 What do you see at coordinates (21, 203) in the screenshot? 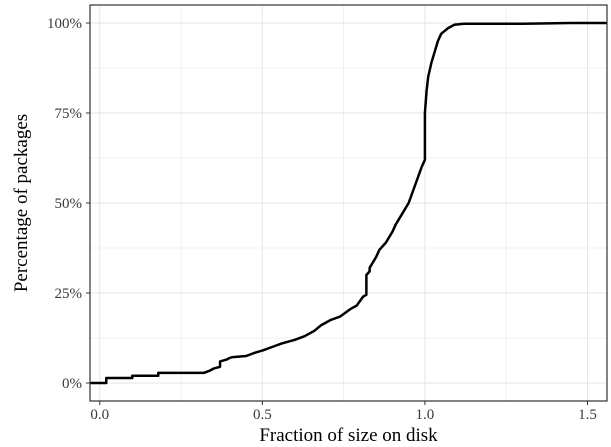
I see `y-axis-title: Percentage of packages` at bounding box center [21, 203].